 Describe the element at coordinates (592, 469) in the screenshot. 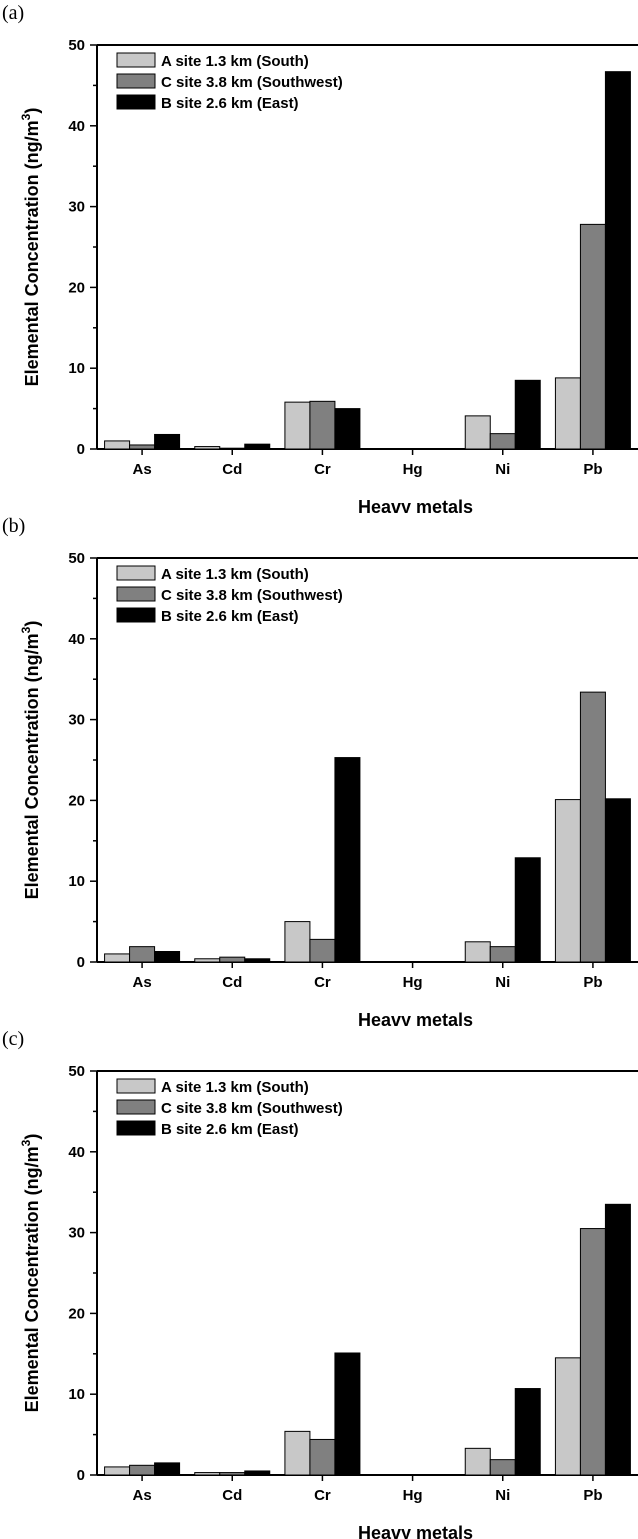

I see `x-tick-label: Pb` at that location.